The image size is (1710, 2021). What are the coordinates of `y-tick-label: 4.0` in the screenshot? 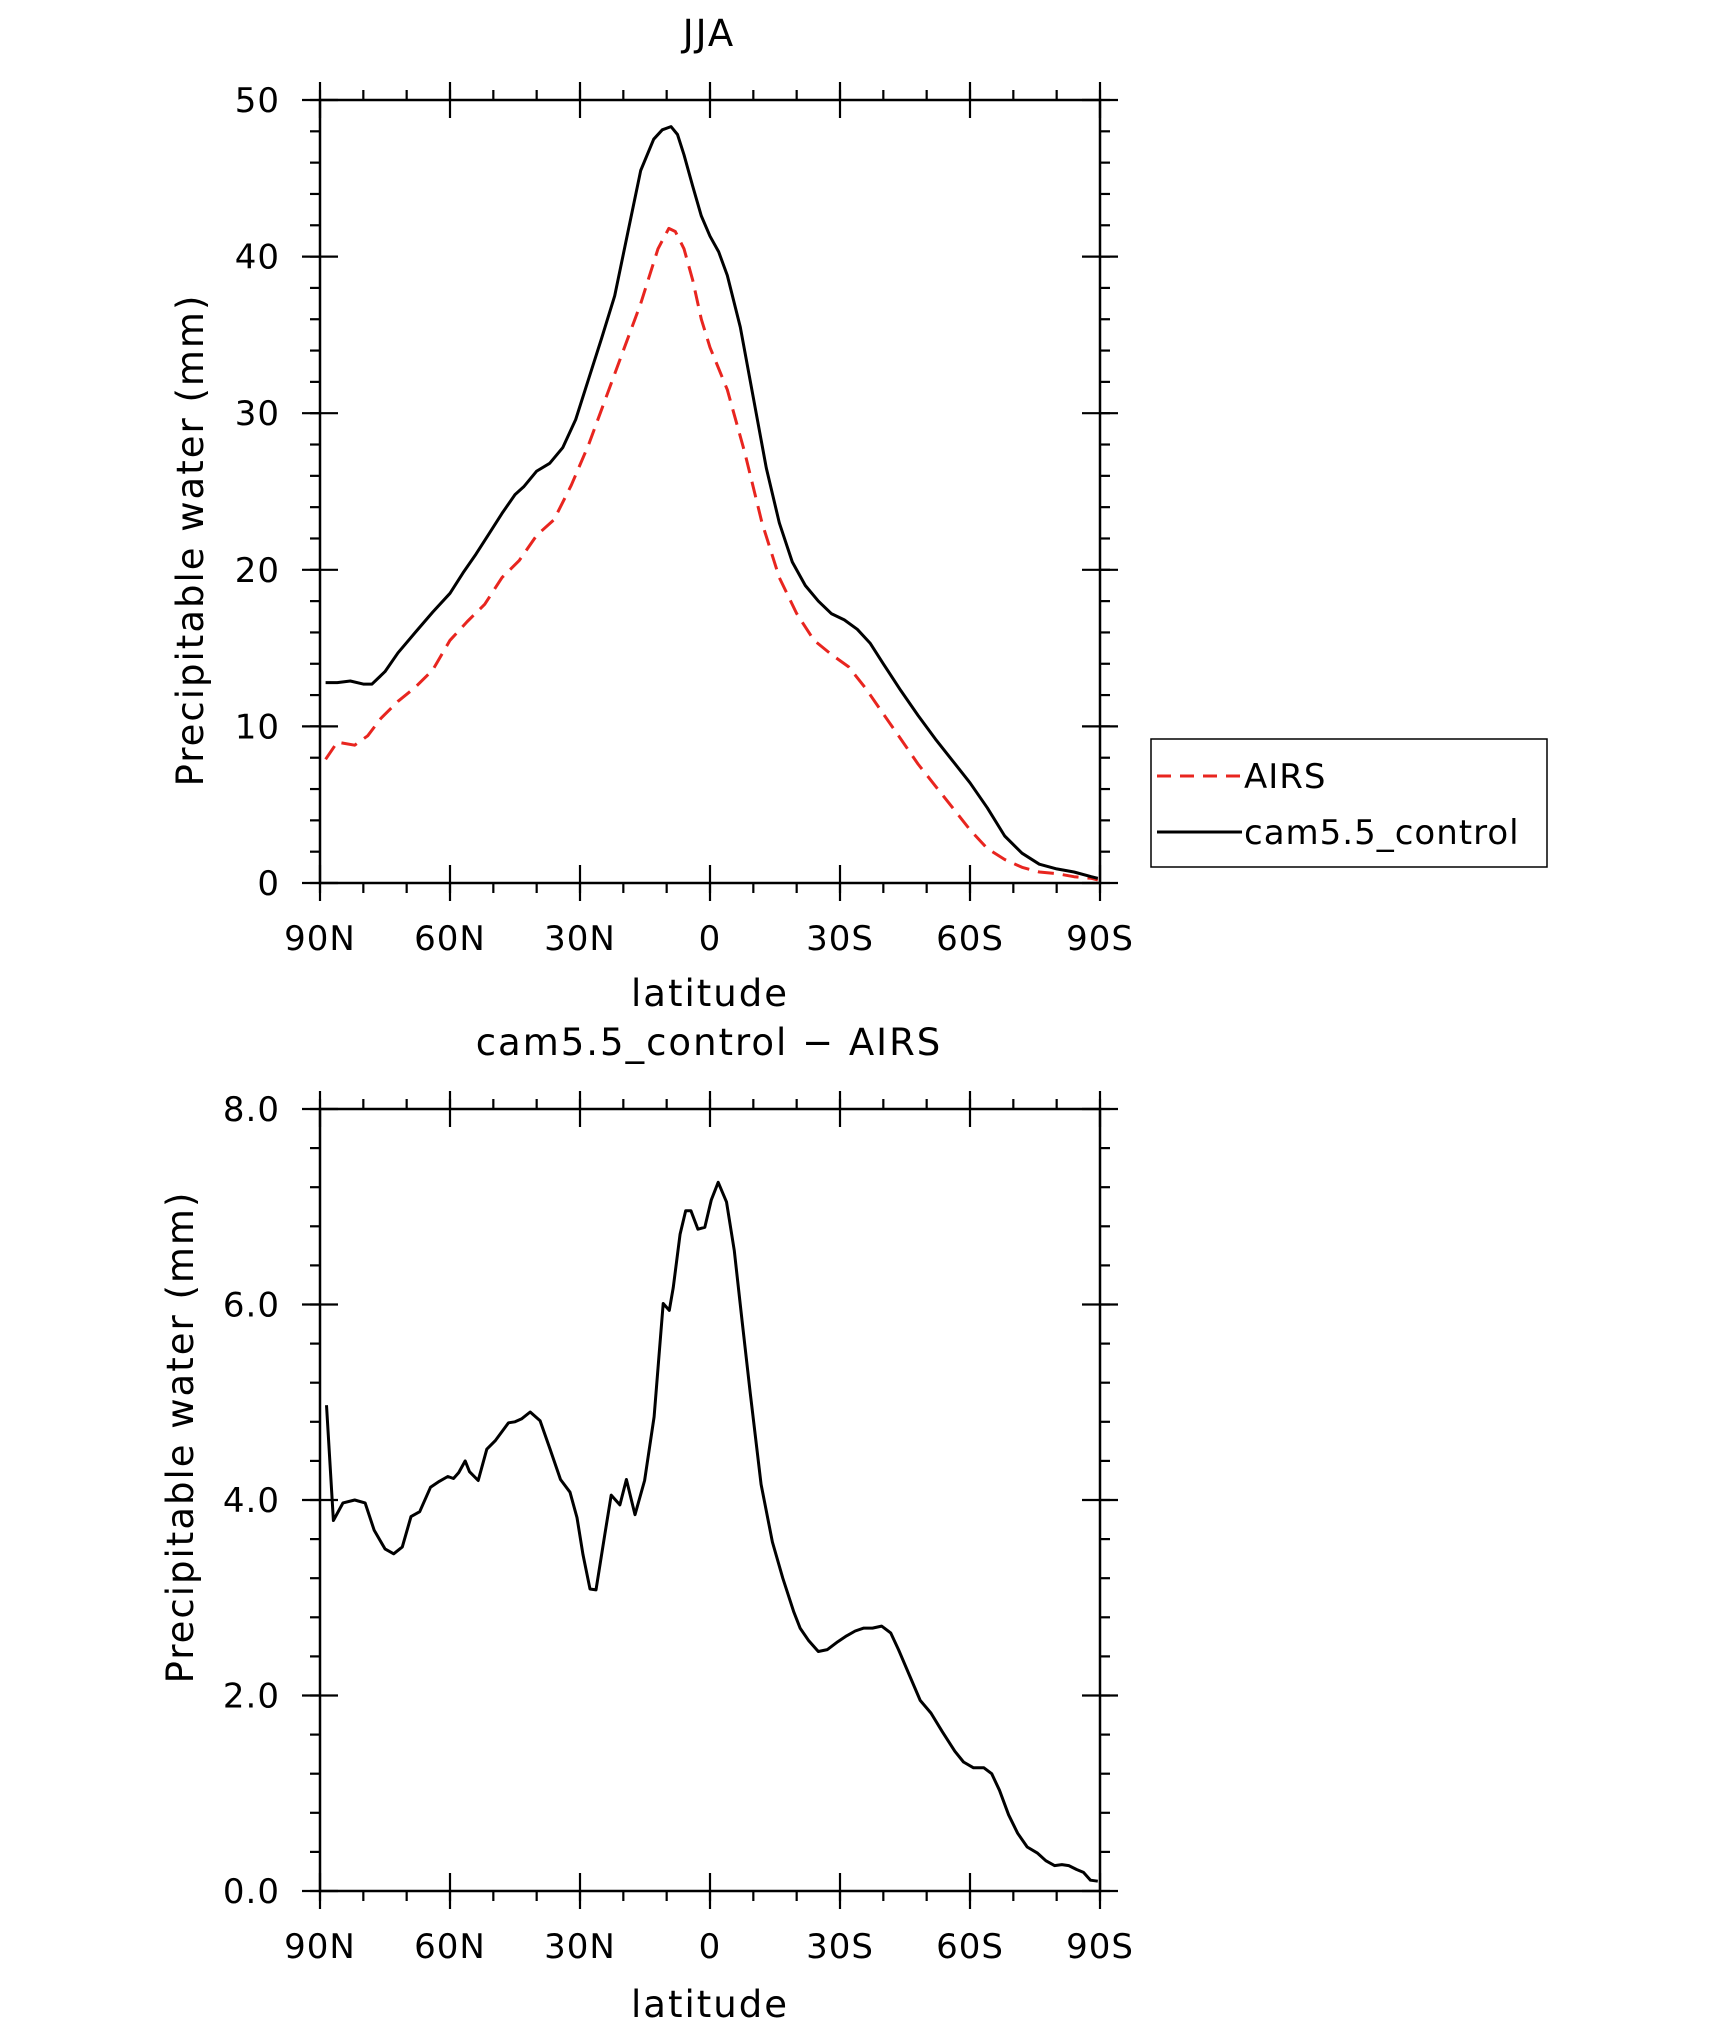 It's located at (251, 1501).